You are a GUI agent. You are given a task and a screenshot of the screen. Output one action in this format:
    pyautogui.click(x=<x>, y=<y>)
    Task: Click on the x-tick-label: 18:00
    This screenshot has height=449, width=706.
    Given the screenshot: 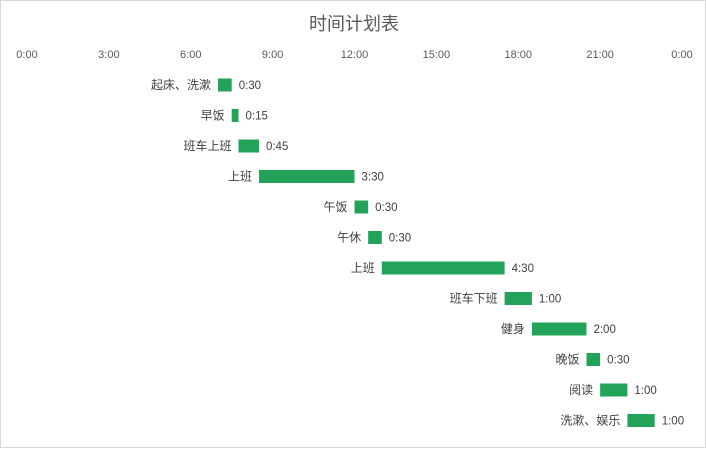 What is the action you would take?
    pyautogui.click(x=518, y=55)
    